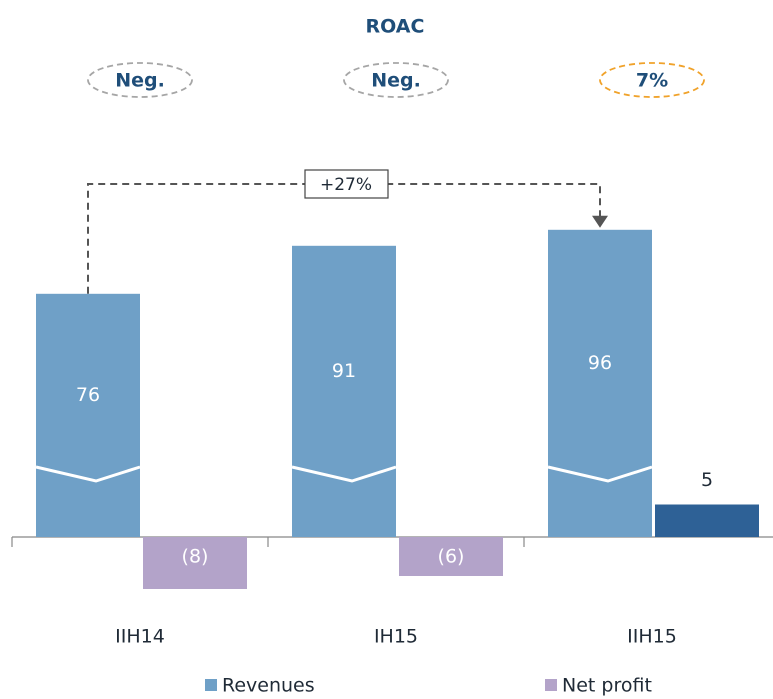  I want to click on value-label: 91, so click(344, 371).